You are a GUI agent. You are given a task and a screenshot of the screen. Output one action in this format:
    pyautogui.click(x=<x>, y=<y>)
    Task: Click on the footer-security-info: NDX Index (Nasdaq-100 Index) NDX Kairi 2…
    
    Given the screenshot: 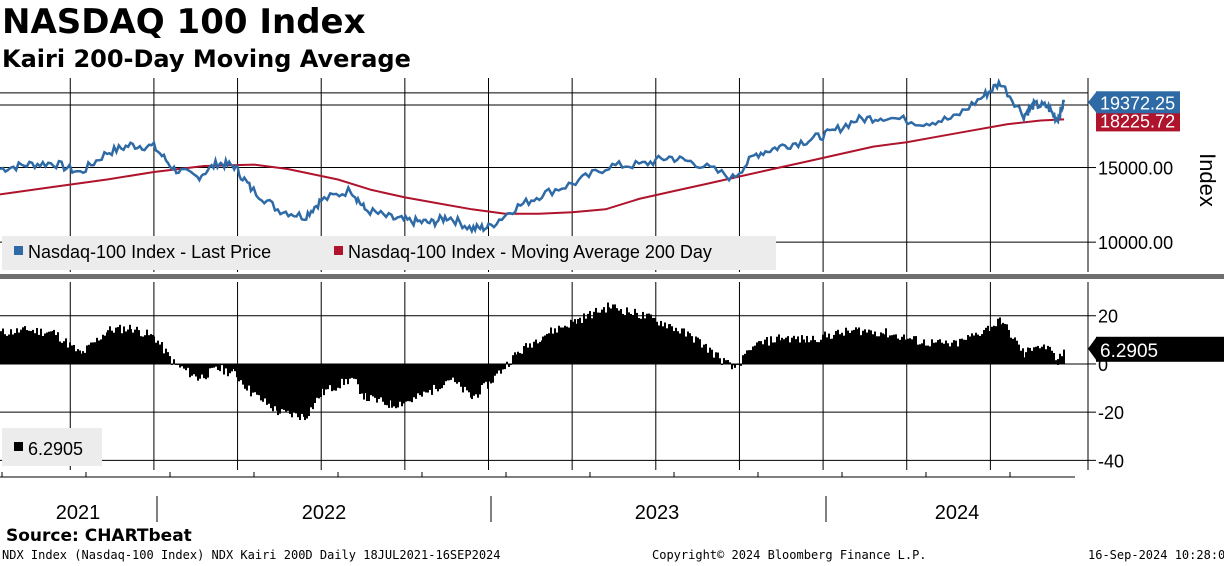 What is the action you would take?
    pyautogui.click(x=251, y=555)
    